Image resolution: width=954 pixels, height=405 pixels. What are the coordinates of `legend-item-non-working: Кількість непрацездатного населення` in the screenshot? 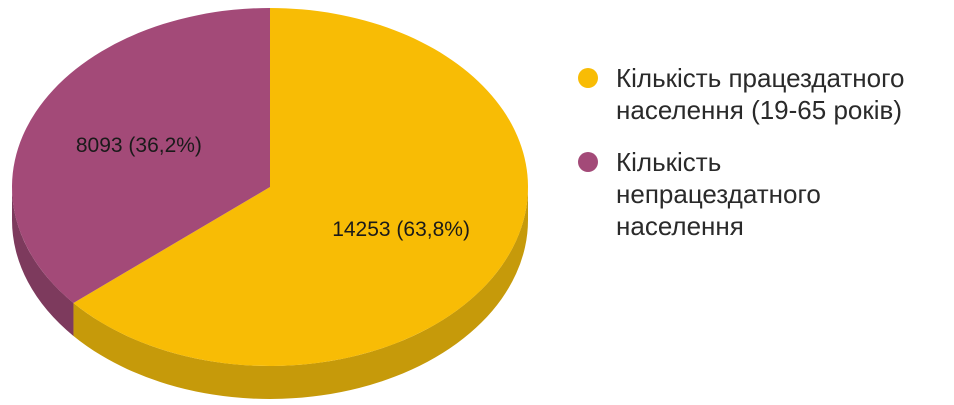 It's located at (766, 194).